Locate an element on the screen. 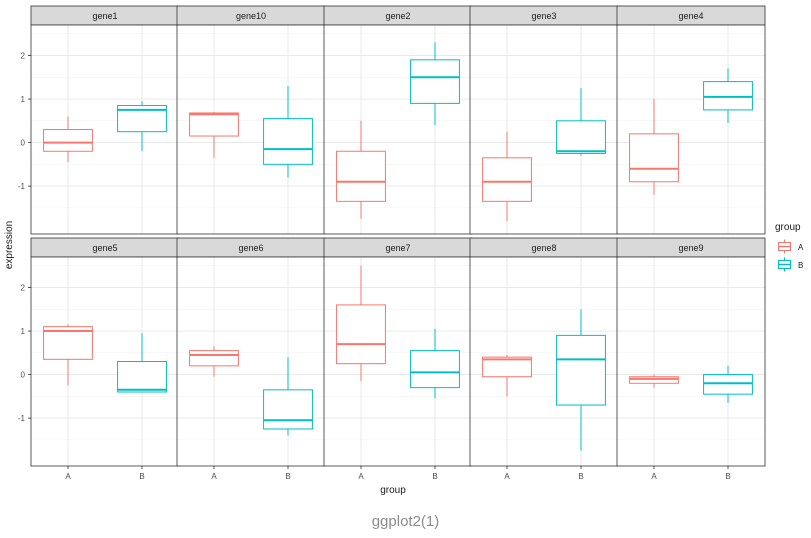 This screenshot has width=811, height=538. facet-strip-label: gene10 is located at coordinates (251, 16).